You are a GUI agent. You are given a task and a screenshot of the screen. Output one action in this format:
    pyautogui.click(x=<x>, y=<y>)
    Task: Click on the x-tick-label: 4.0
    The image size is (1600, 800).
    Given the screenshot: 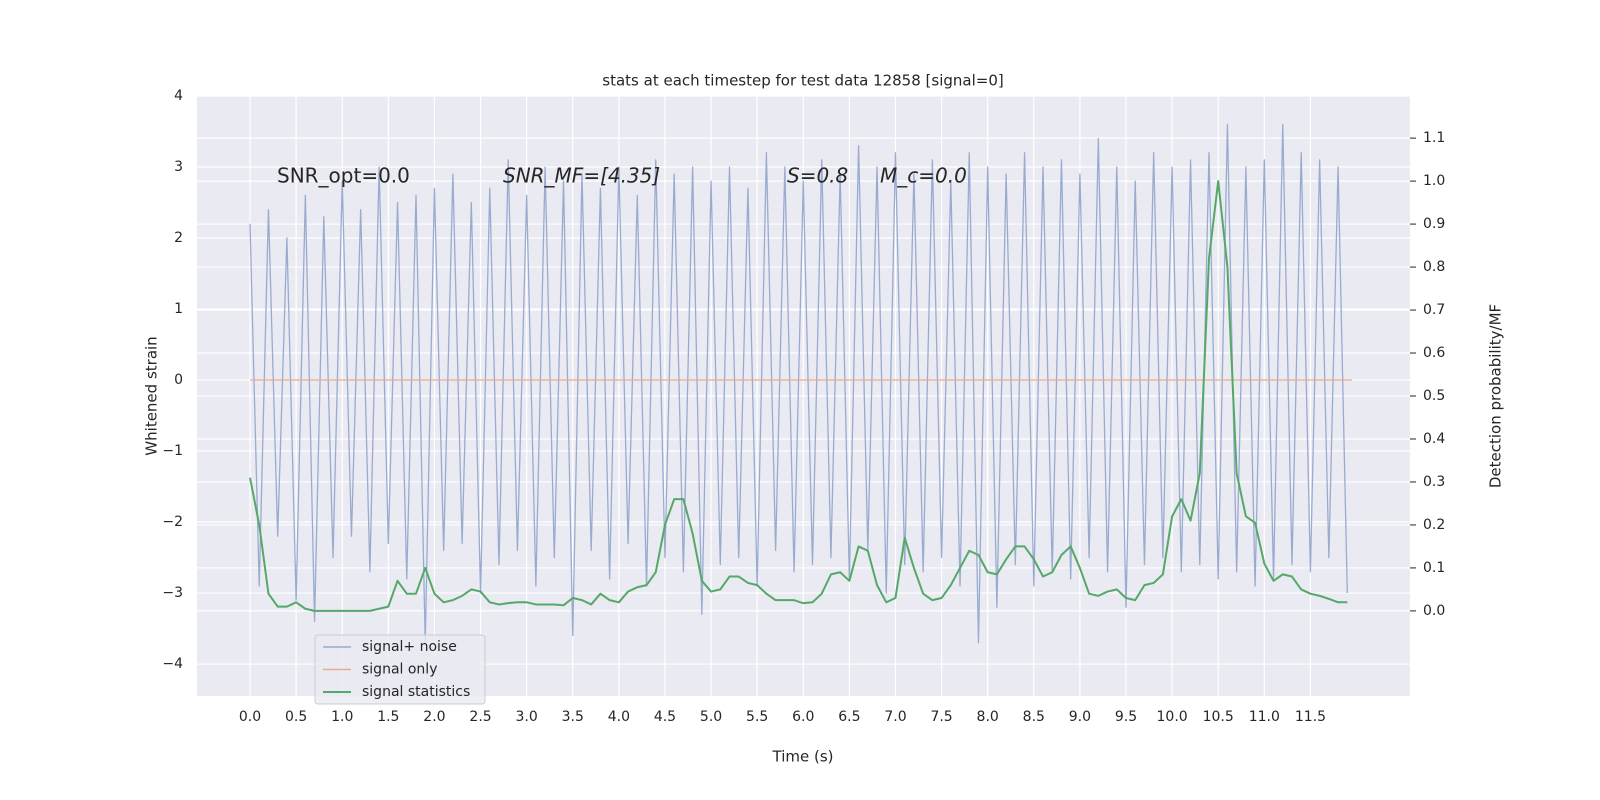 What is the action you would take?
    pyautogui.click(x=619, y=717)
    